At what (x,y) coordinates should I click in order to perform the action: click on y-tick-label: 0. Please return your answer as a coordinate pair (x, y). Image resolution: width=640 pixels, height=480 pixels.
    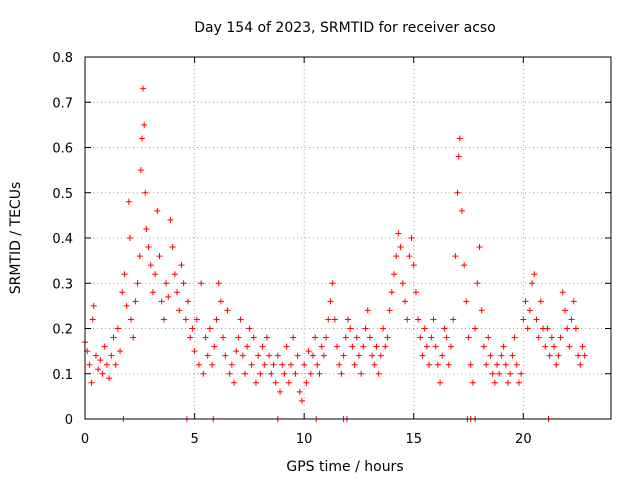
    Looking at the image, I should click on (69, 420).